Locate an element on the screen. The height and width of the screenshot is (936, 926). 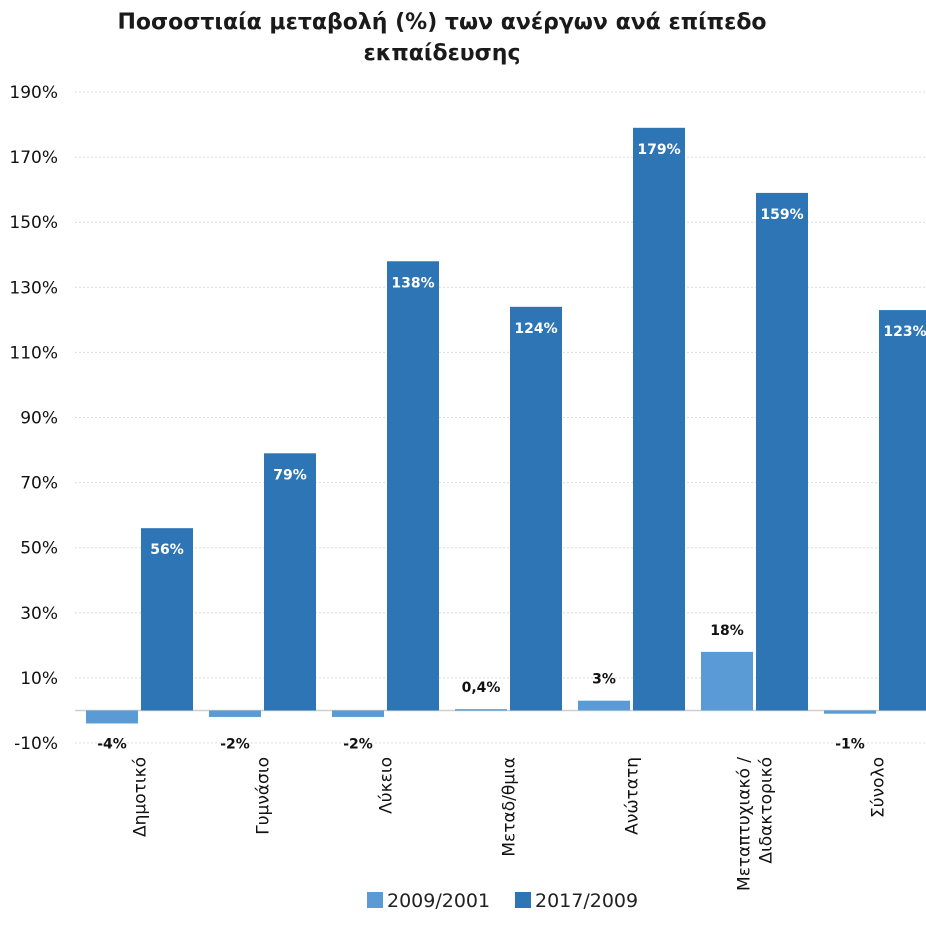
data-label: 0,4% is located at coordinates (481, 688).